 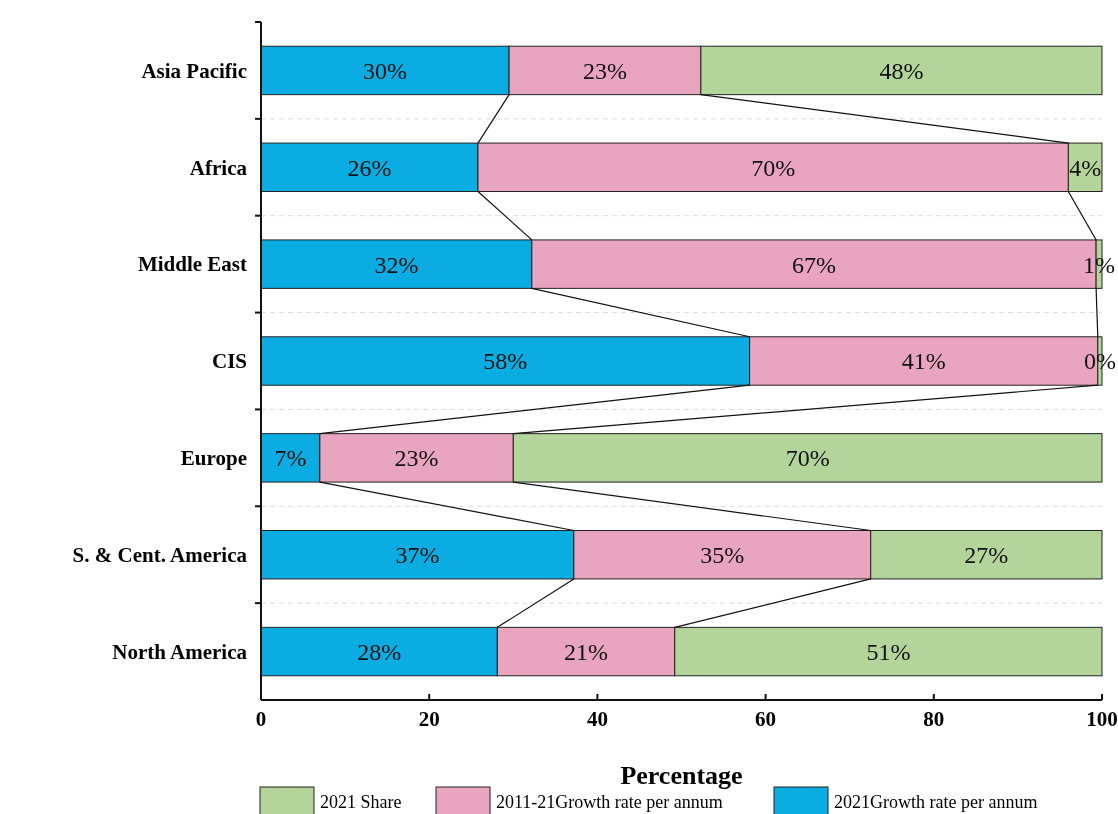 What do you see at coordinates (417, 555) in the screenshot?
I see `data-label: 37%` at bounding box center [417, 555].